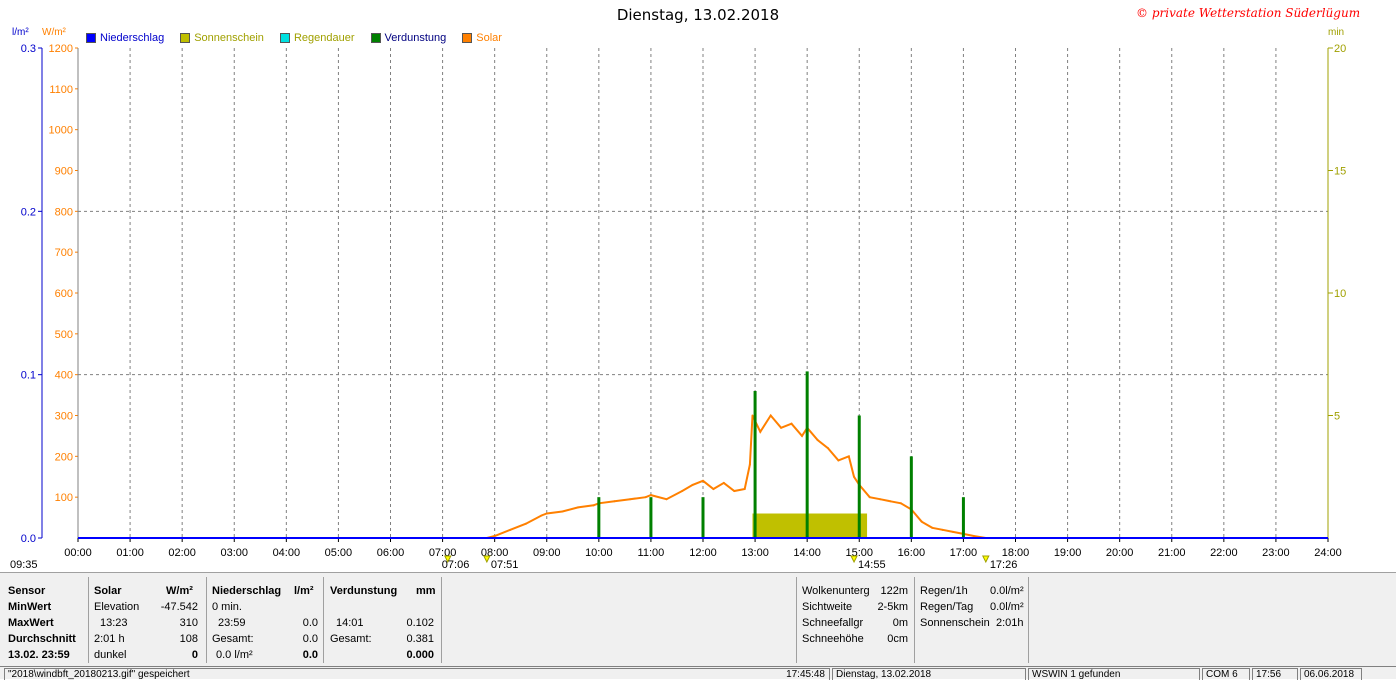  I want to click on marker-label: 14:55, so click(872, 565).